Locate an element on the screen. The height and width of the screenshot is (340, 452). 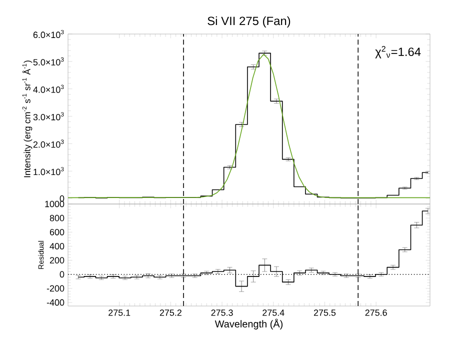
x-tick-label: 275.1 is located at coordinates (119, 313).